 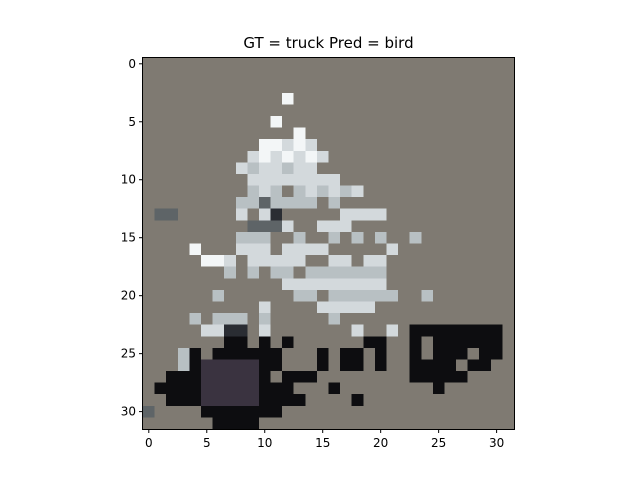 I want to click on plot-title: GT = truck Pred = bird, so click(x=328, y=43).